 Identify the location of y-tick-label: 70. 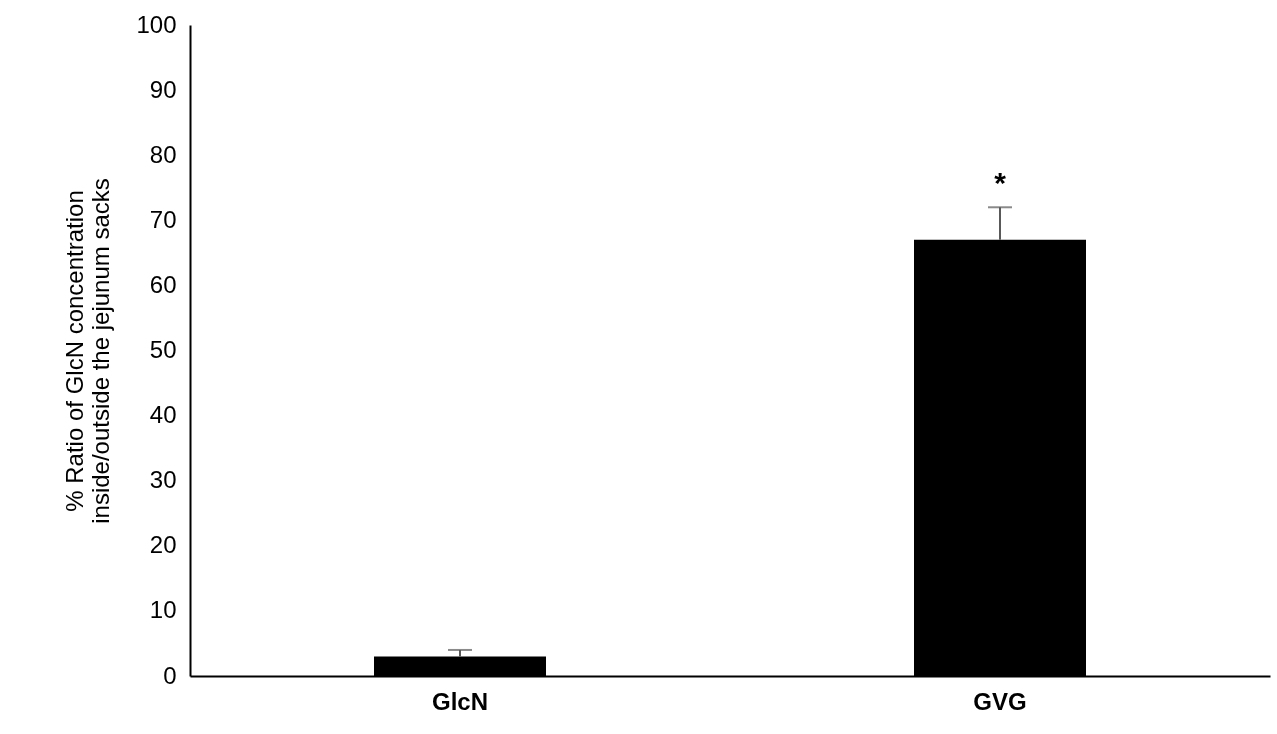
(163, 219).